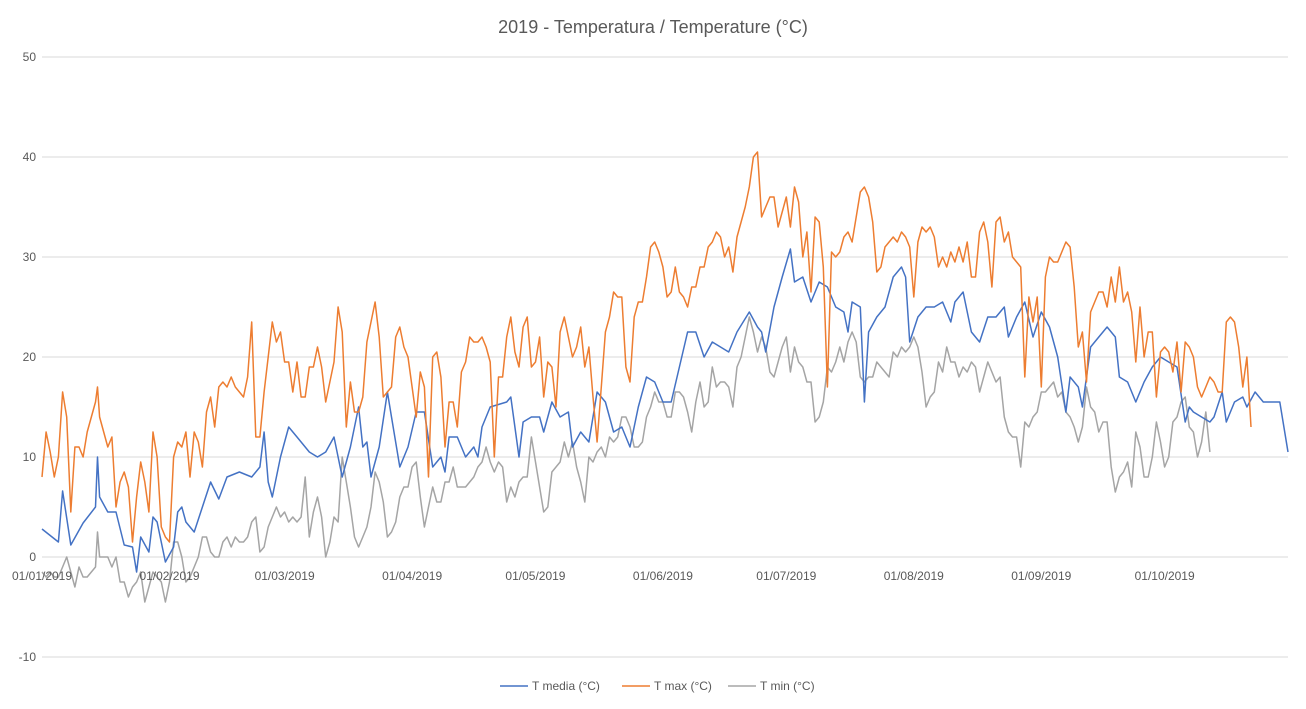 Image resolution: width=1306 pixels, height=709 pixels. Describe the element at coordinates (566, 686) in the screenshot. I see `legend-label: T media (°C)` at that location.